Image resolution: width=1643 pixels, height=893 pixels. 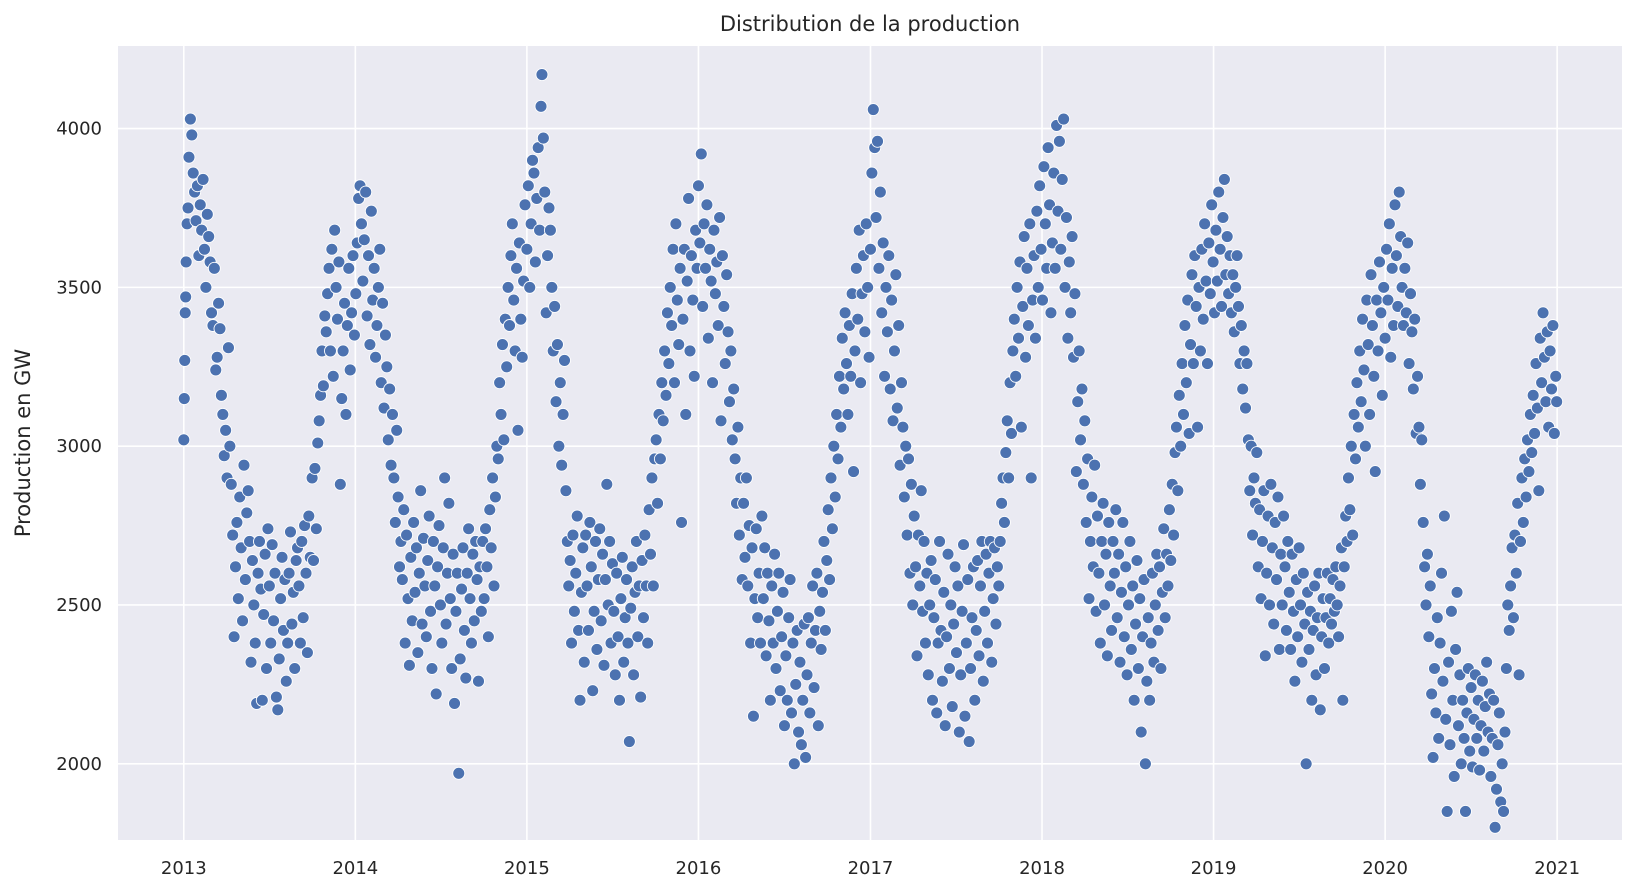 I want to click on y-tick-label: 3000, so click(x=79, y=446).